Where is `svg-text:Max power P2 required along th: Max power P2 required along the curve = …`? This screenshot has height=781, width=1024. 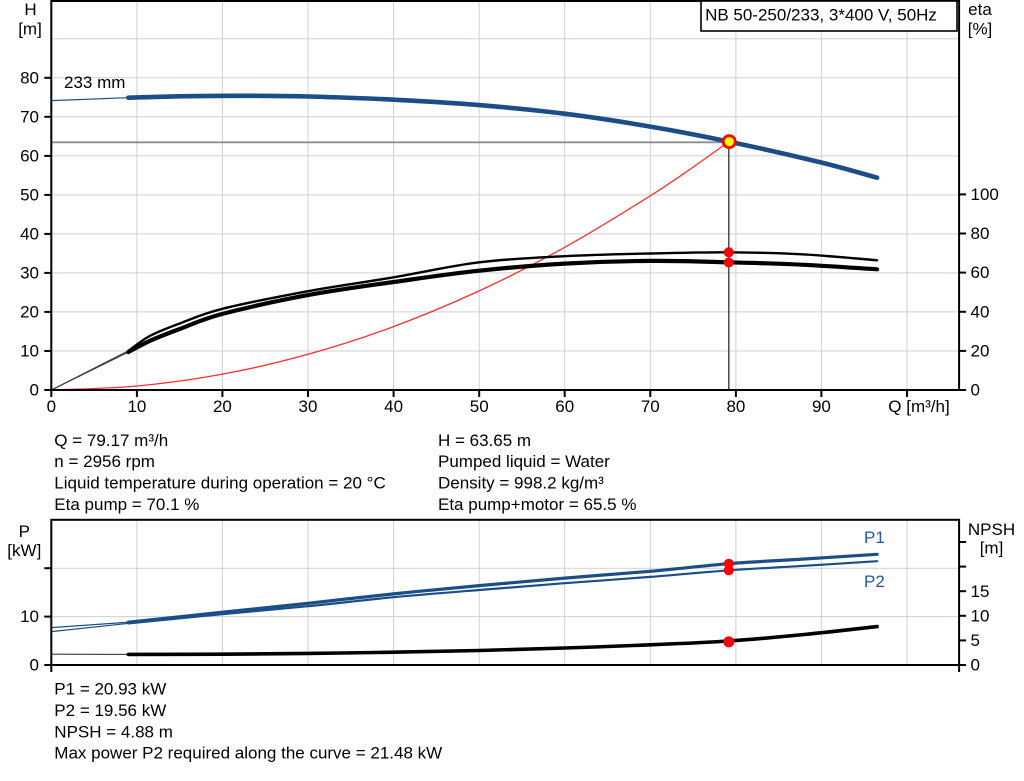 svg-text:Max power P2 required along th: Max power P2 required along the curve = … is located at coordinates (248, 753).